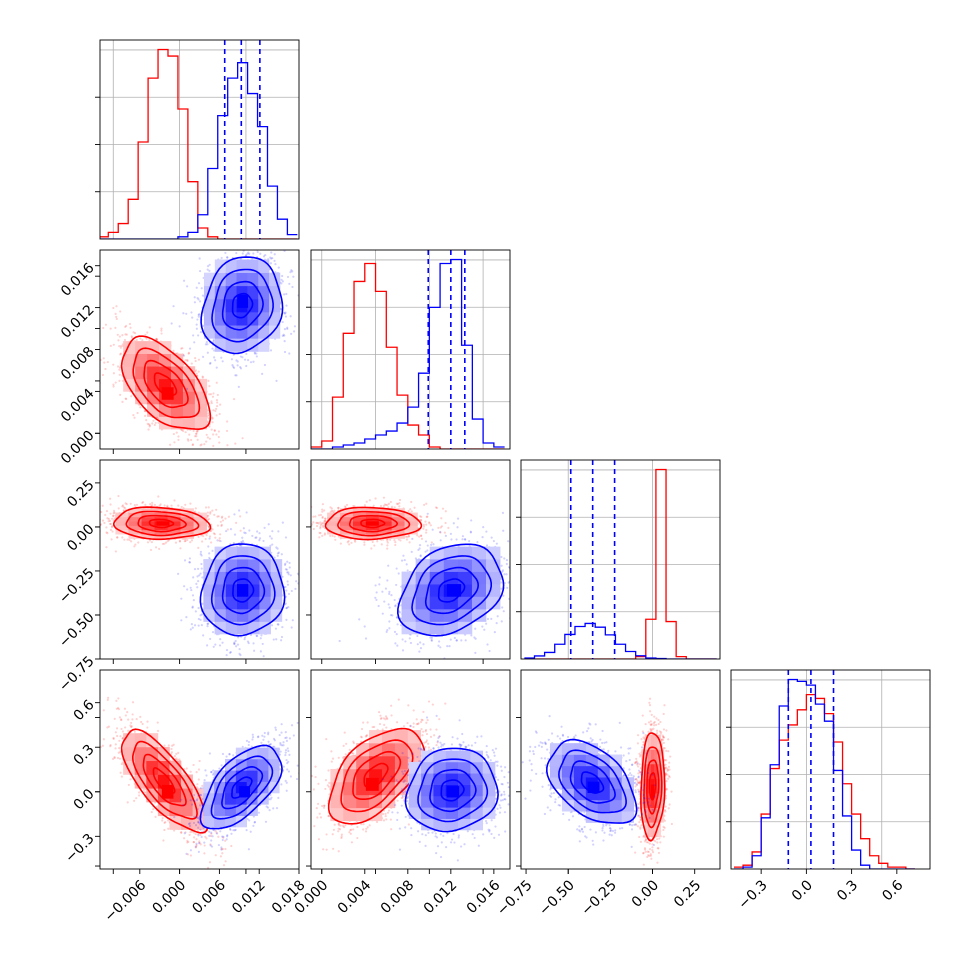  I want to click on panel-3-1: 0.000 0.004 0.008 0.012 0.016, so click(401, 793).